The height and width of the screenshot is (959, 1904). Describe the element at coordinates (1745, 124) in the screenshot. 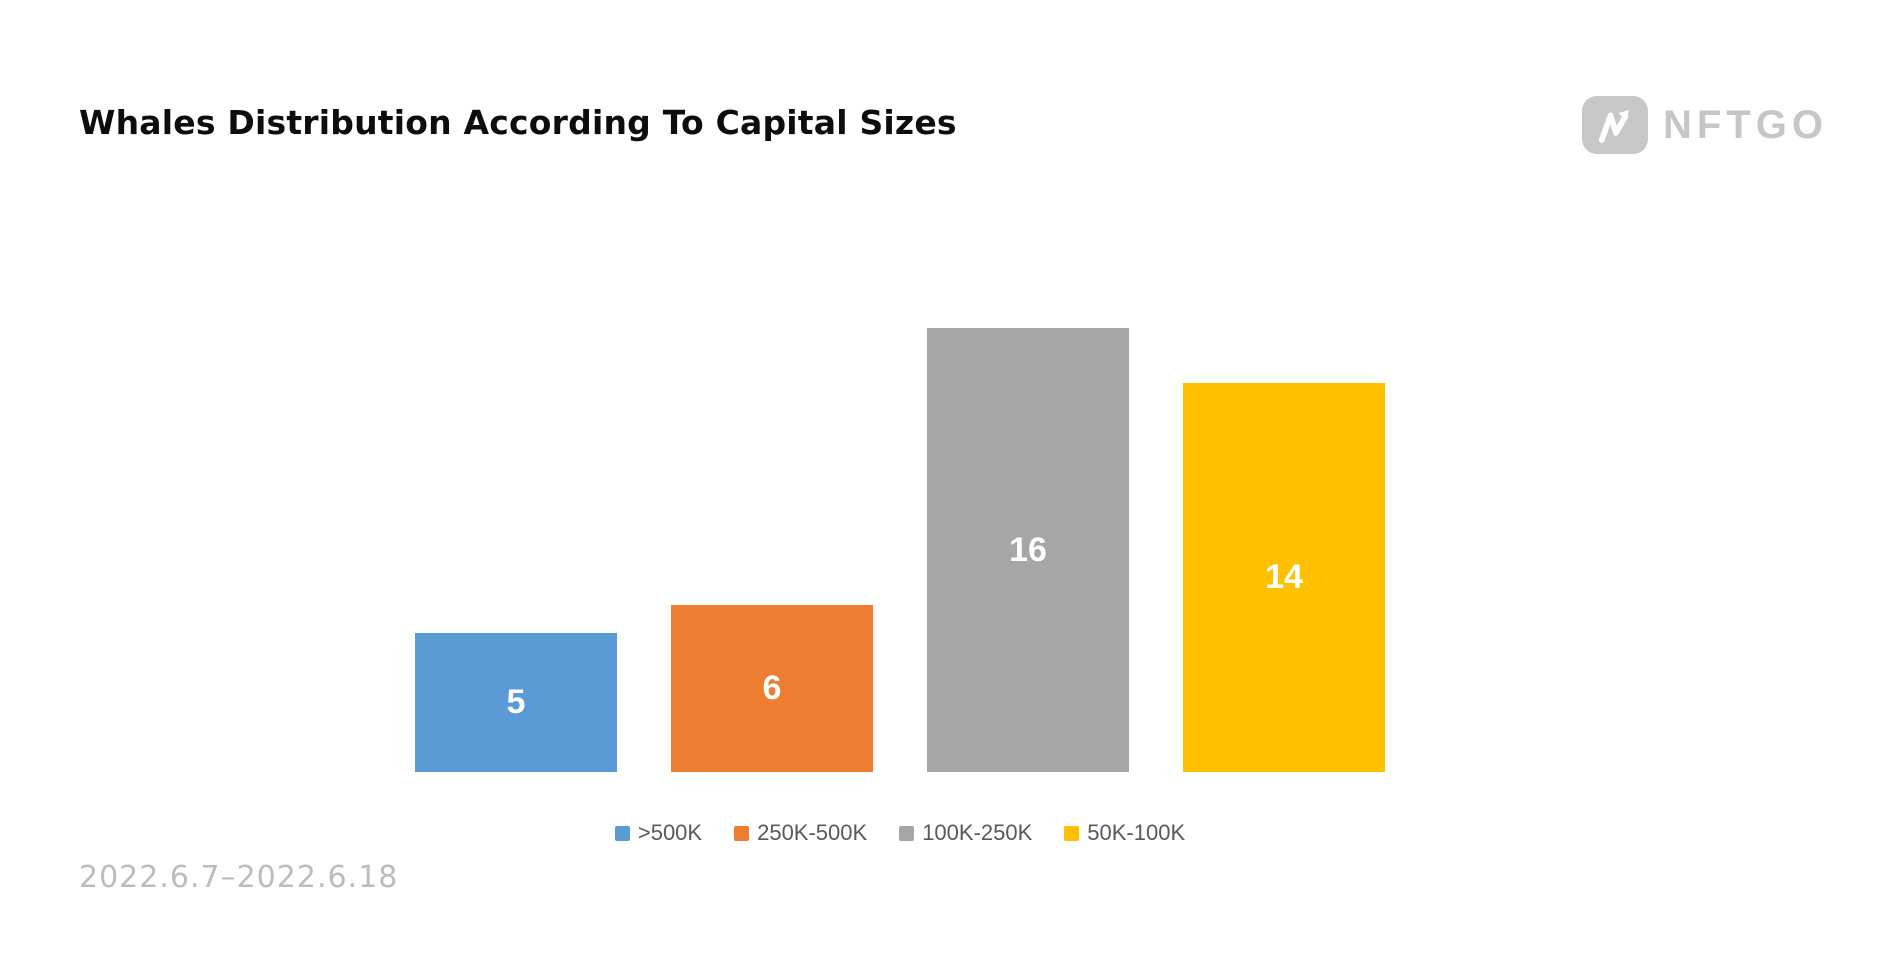

I see `nftgo-wordmark: NFTGO` at that location.